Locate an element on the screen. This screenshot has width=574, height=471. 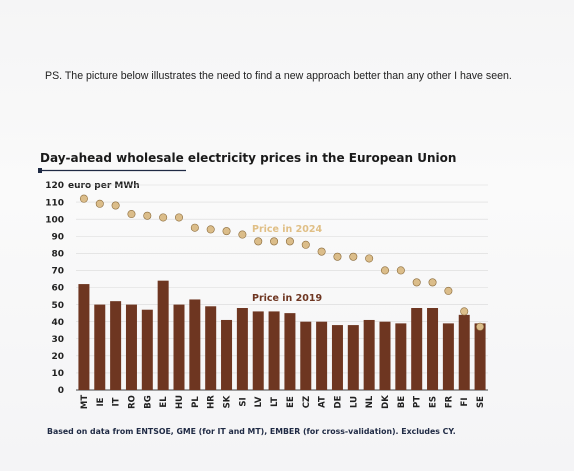
dot-2024-ro is located at coordinates (131, 214).